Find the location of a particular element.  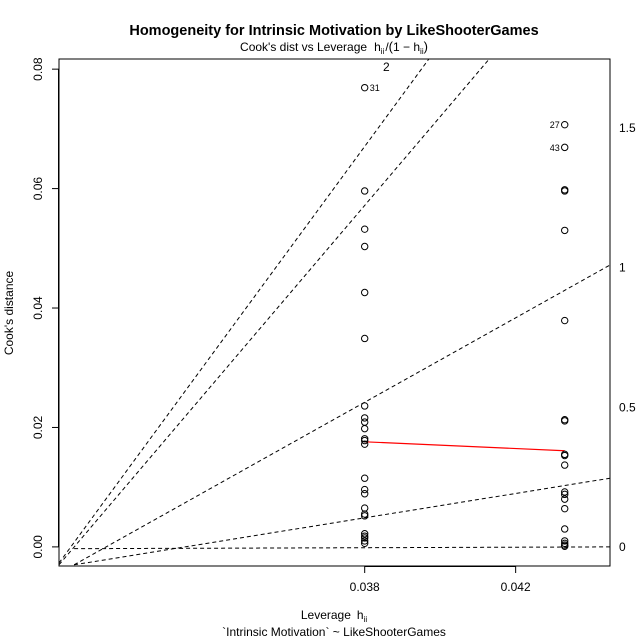

subtitle-text: Cook's dist vs Leverage is located at coordinates (303, 47).